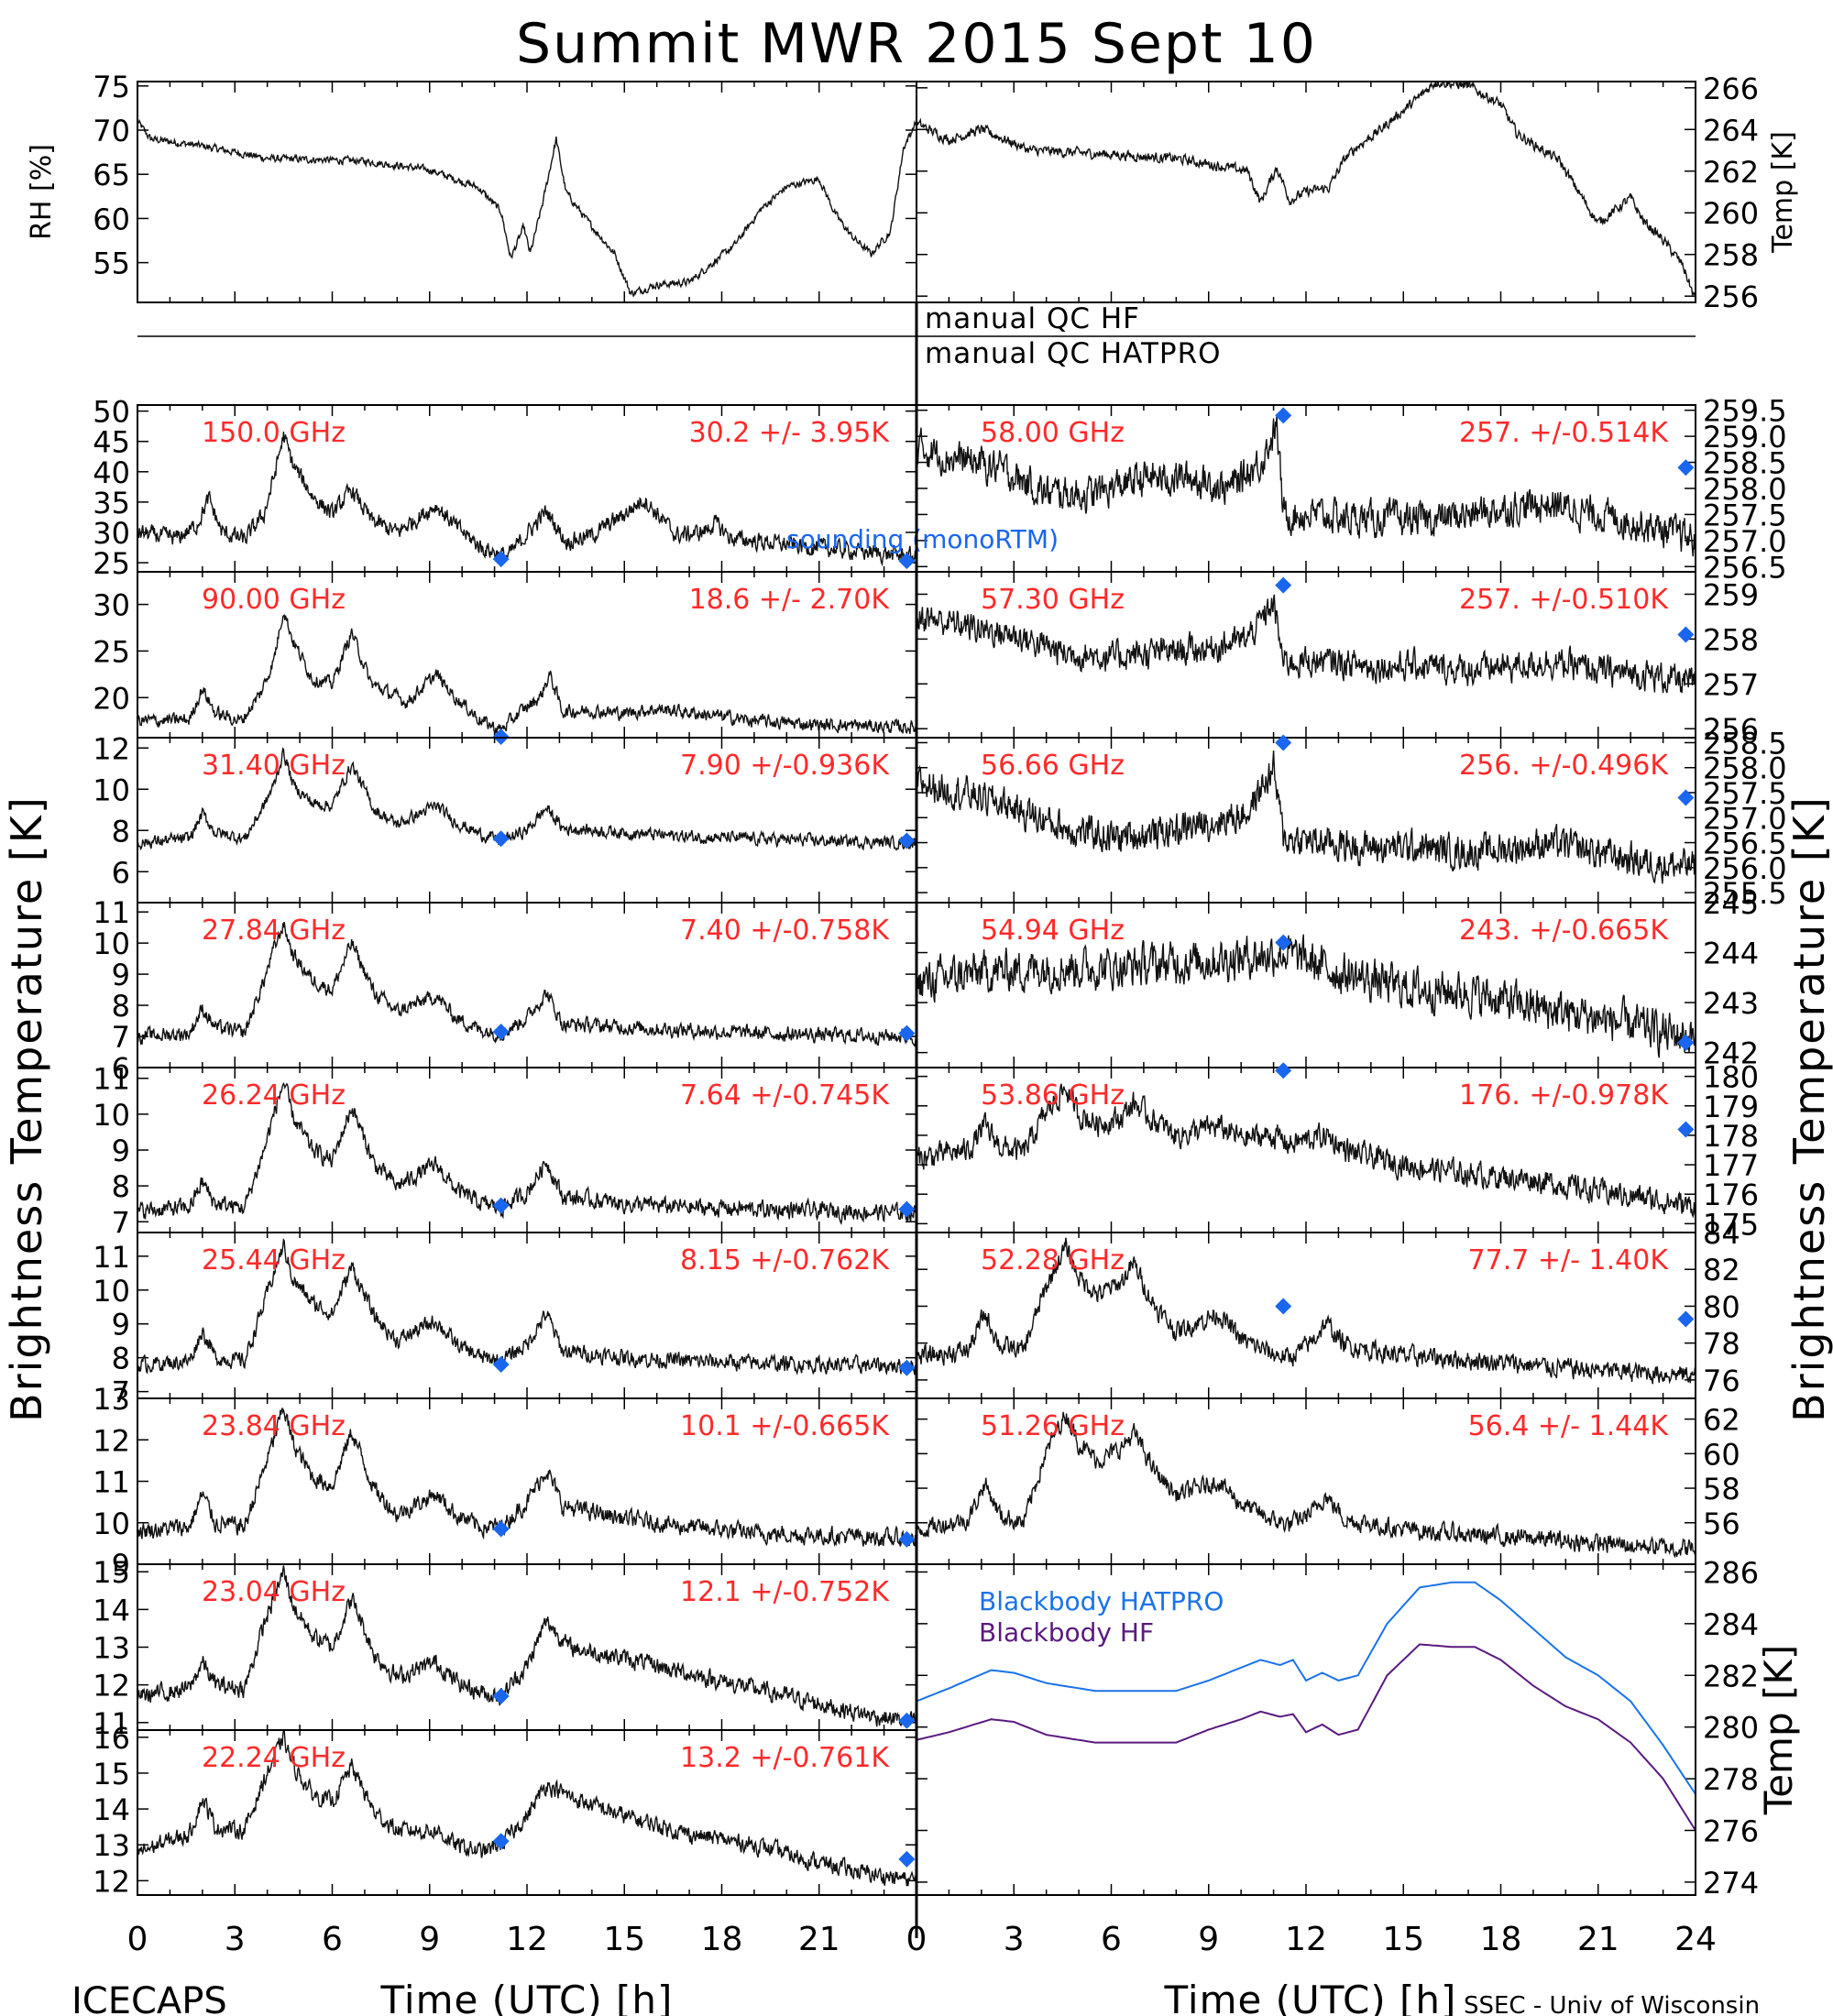 This screenshot has height=2016, width=1833. Describe the element at coordinates (1731, 729) in the screenshot. I see `y-tick-label: 256` at that location.